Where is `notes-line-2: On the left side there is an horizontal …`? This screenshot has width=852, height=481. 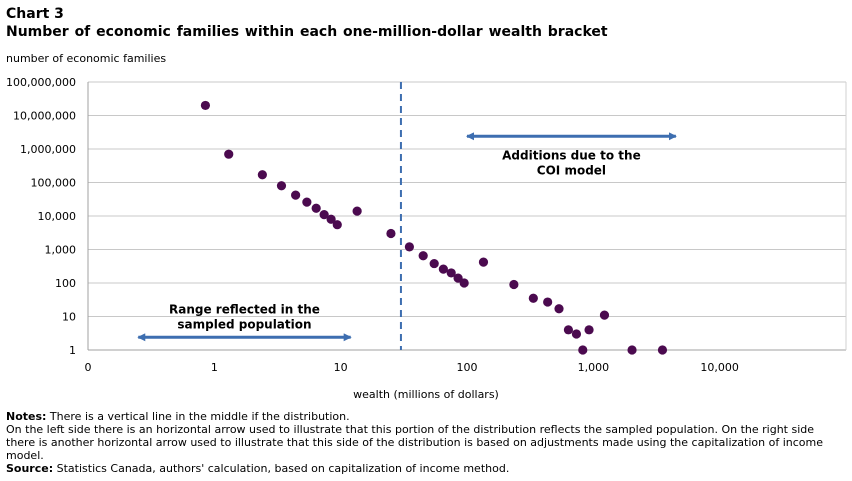
notes-line-2: On the left side there is an horizontal … is located at coordinates (415, 442).